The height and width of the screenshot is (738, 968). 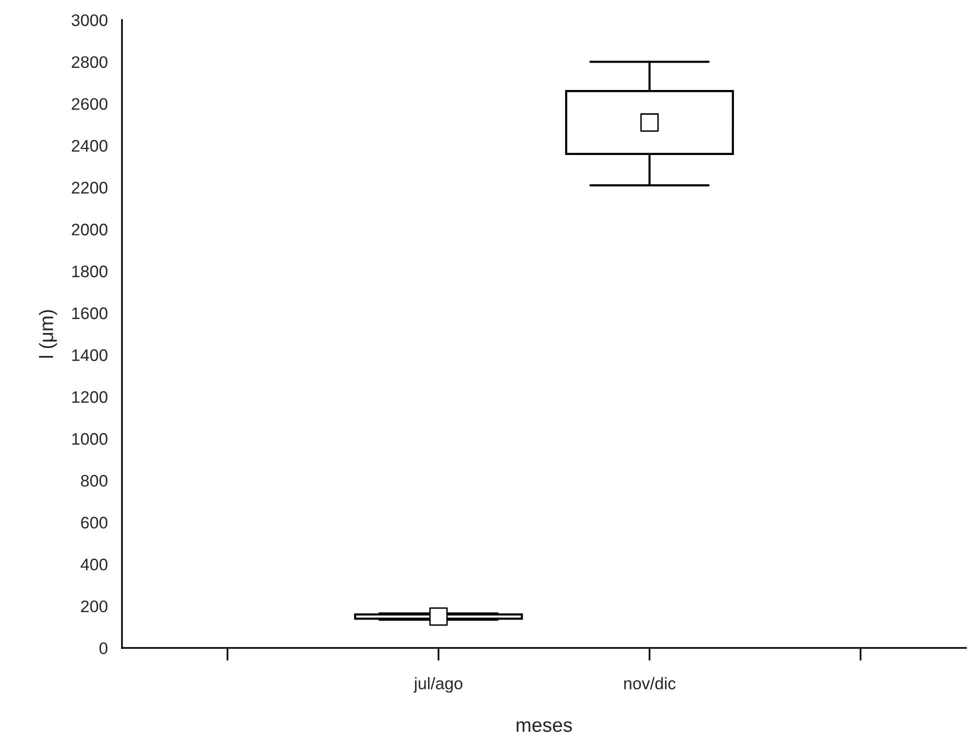 I want to click on x-tick-label: nov/dic, so click(x=650, y=683).